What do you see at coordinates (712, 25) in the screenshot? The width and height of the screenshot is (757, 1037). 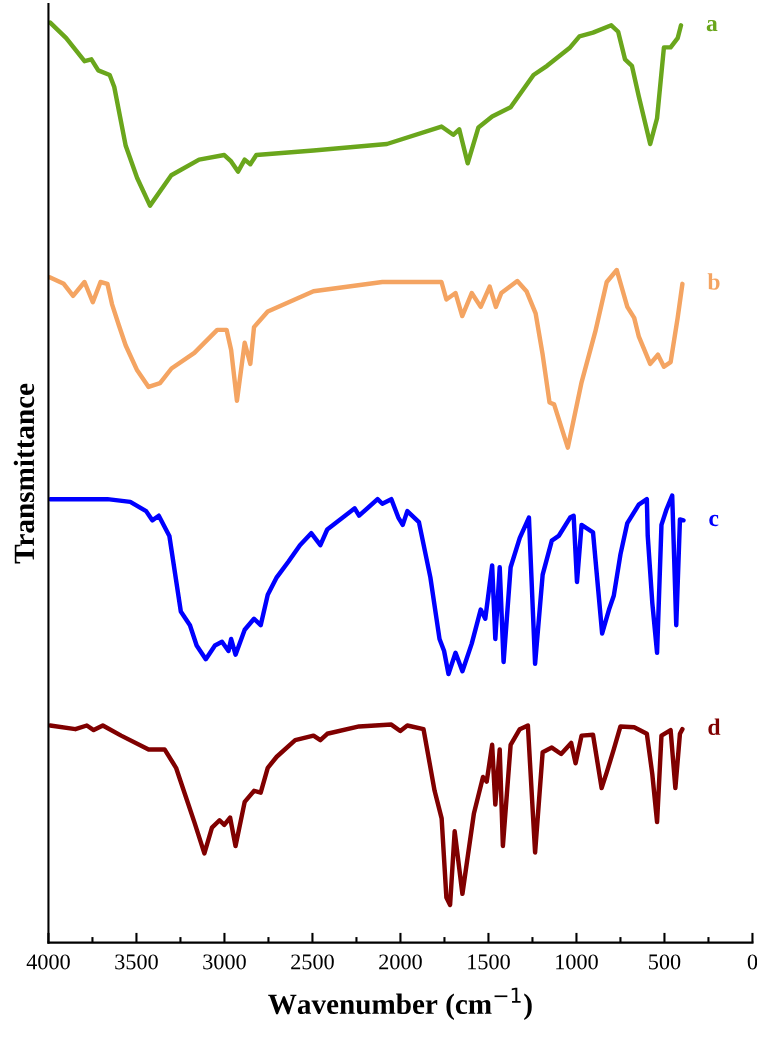 I see `series-label: a` at bounding box center [712, 25].